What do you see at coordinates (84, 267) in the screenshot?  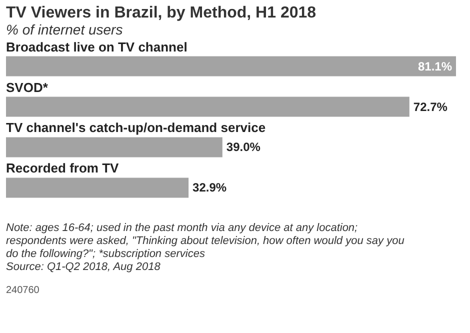 I see `source-note: Source: Q1-Q2 2018, Aug 2018` at bounding box center [84, 267].